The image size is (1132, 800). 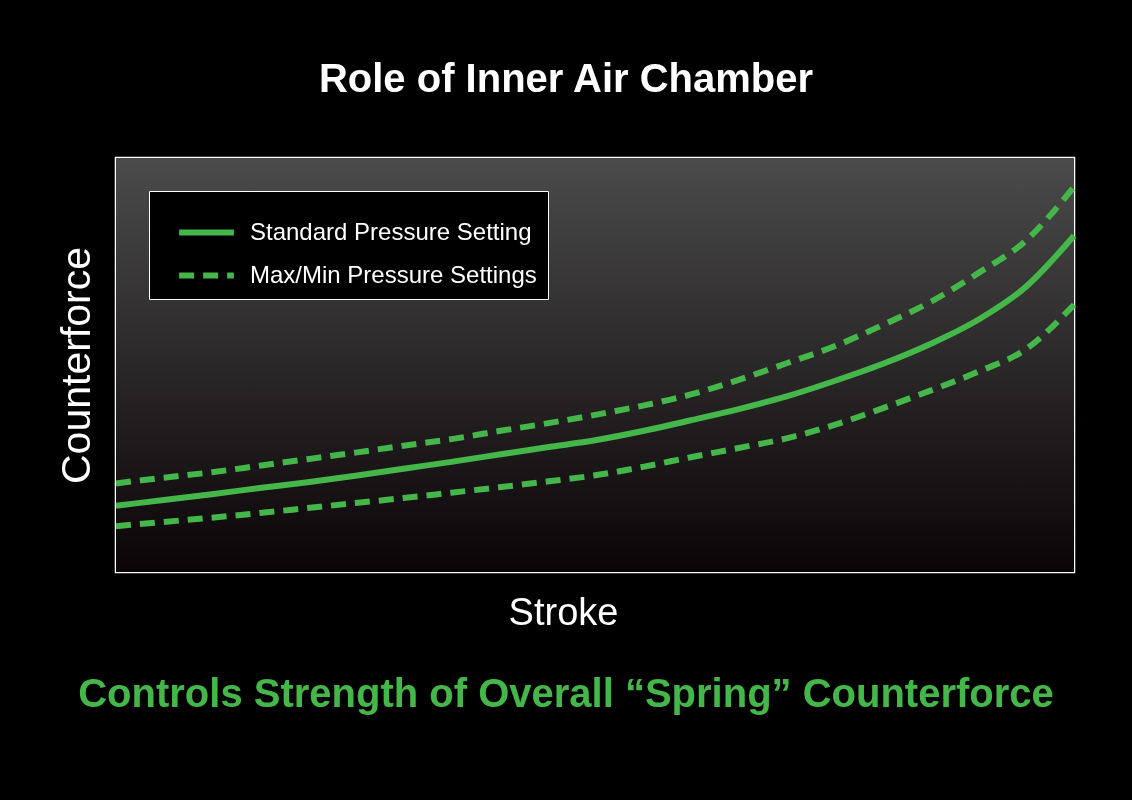 I want to click on x-axis-title: Stroke, so click(x=563, y=611).